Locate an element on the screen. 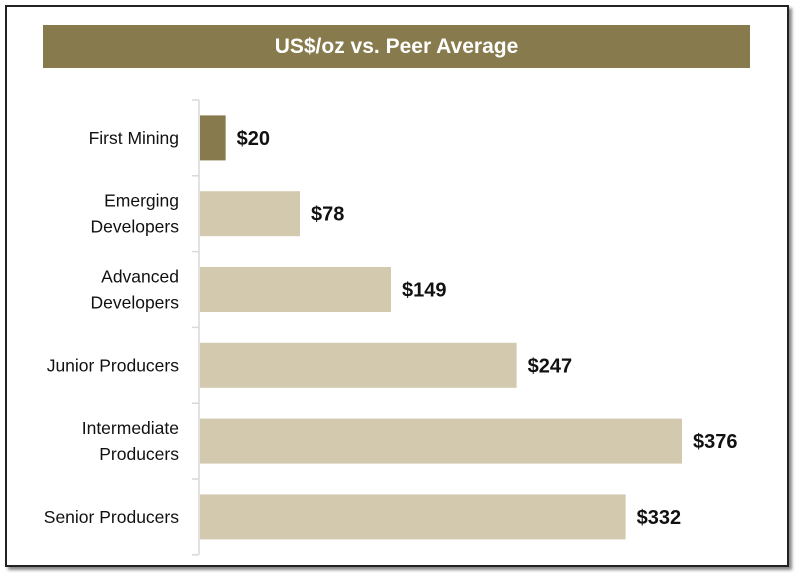 Image resolution: width=800 pixels, height=580 pixels. category-label: Emerging Developers is located at coordinates (134, 214).